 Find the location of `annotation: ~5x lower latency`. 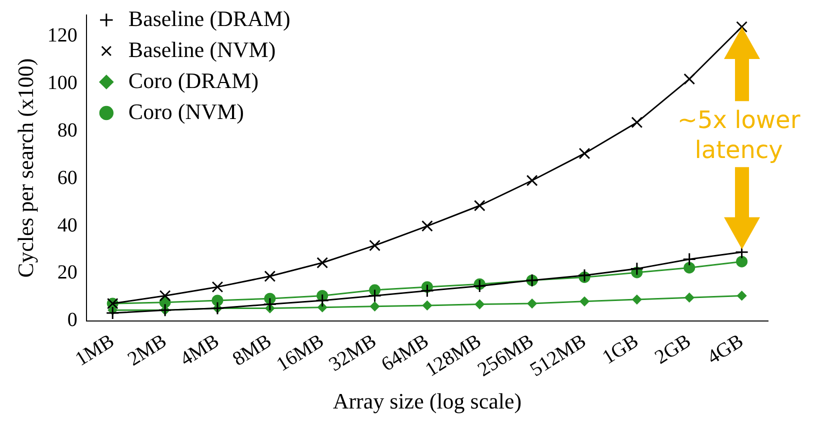

annotation: ~5x lower latency is located at coordinates (739, 134).